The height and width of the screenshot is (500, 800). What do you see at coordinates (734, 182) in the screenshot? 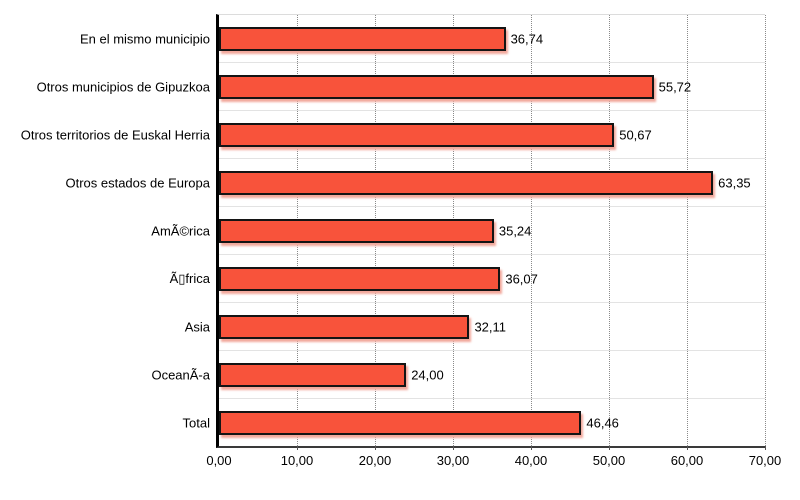
I see `value-label: 63,35` at bounding box center [734, 182].